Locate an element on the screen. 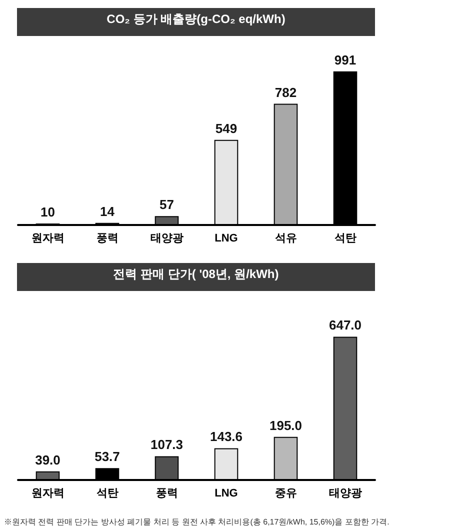 This screenshot has width=450, height=530. data-label: 57 is located at coordinates (167, 204).